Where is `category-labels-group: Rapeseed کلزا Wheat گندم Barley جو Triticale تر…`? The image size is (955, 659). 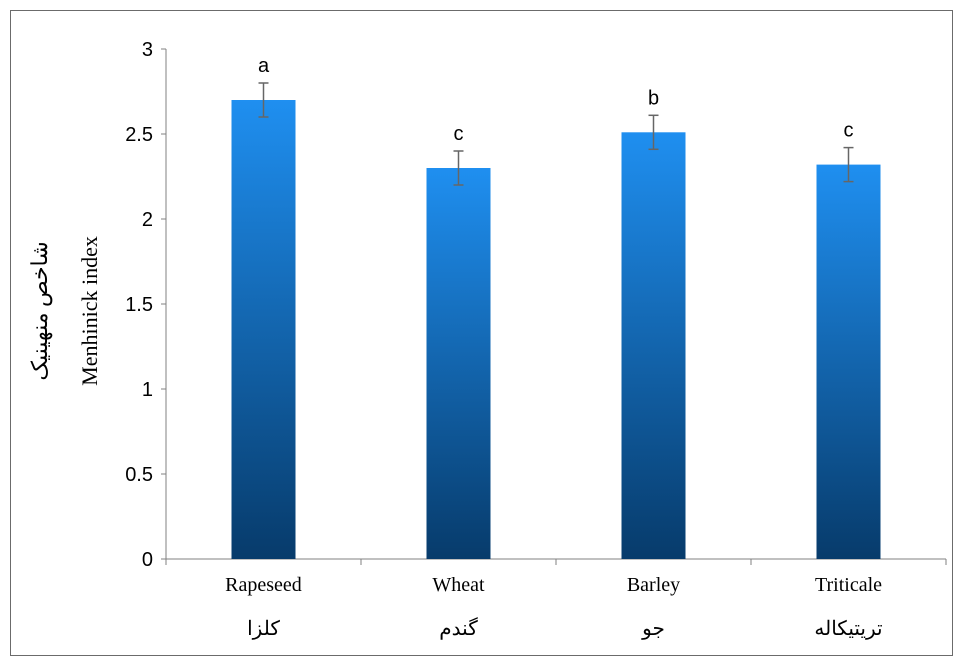
category-labels-group: Rapeseed کلزا Wheat گندم Barley جو Triticale تر… is located at coordinates (553, 607).